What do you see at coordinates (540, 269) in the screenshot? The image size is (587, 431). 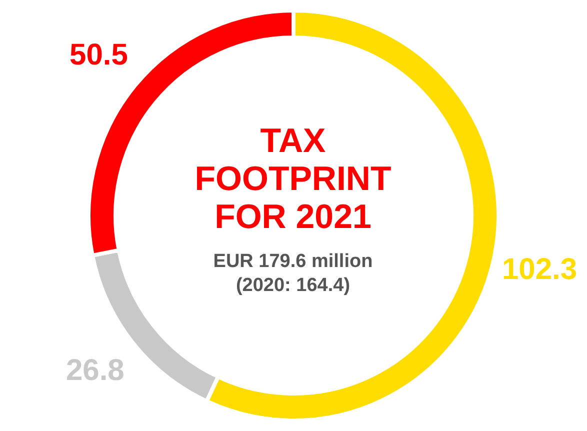 I see `data-label: 102.3` at bounding box center [540, 269].